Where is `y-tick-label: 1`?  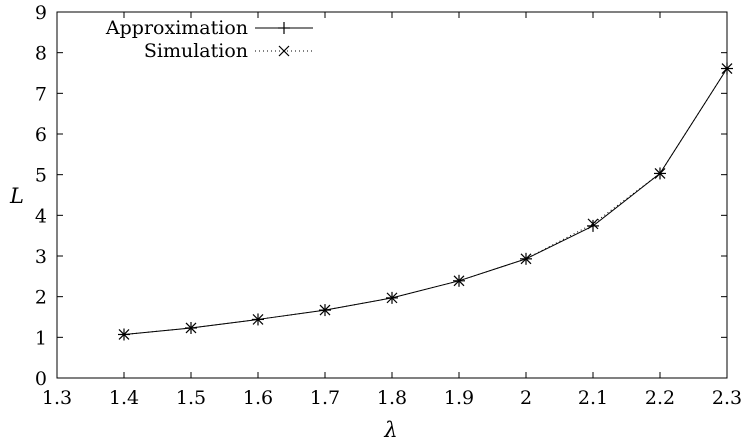
y-tick-label: 1 is located at coordinates (41, 338).